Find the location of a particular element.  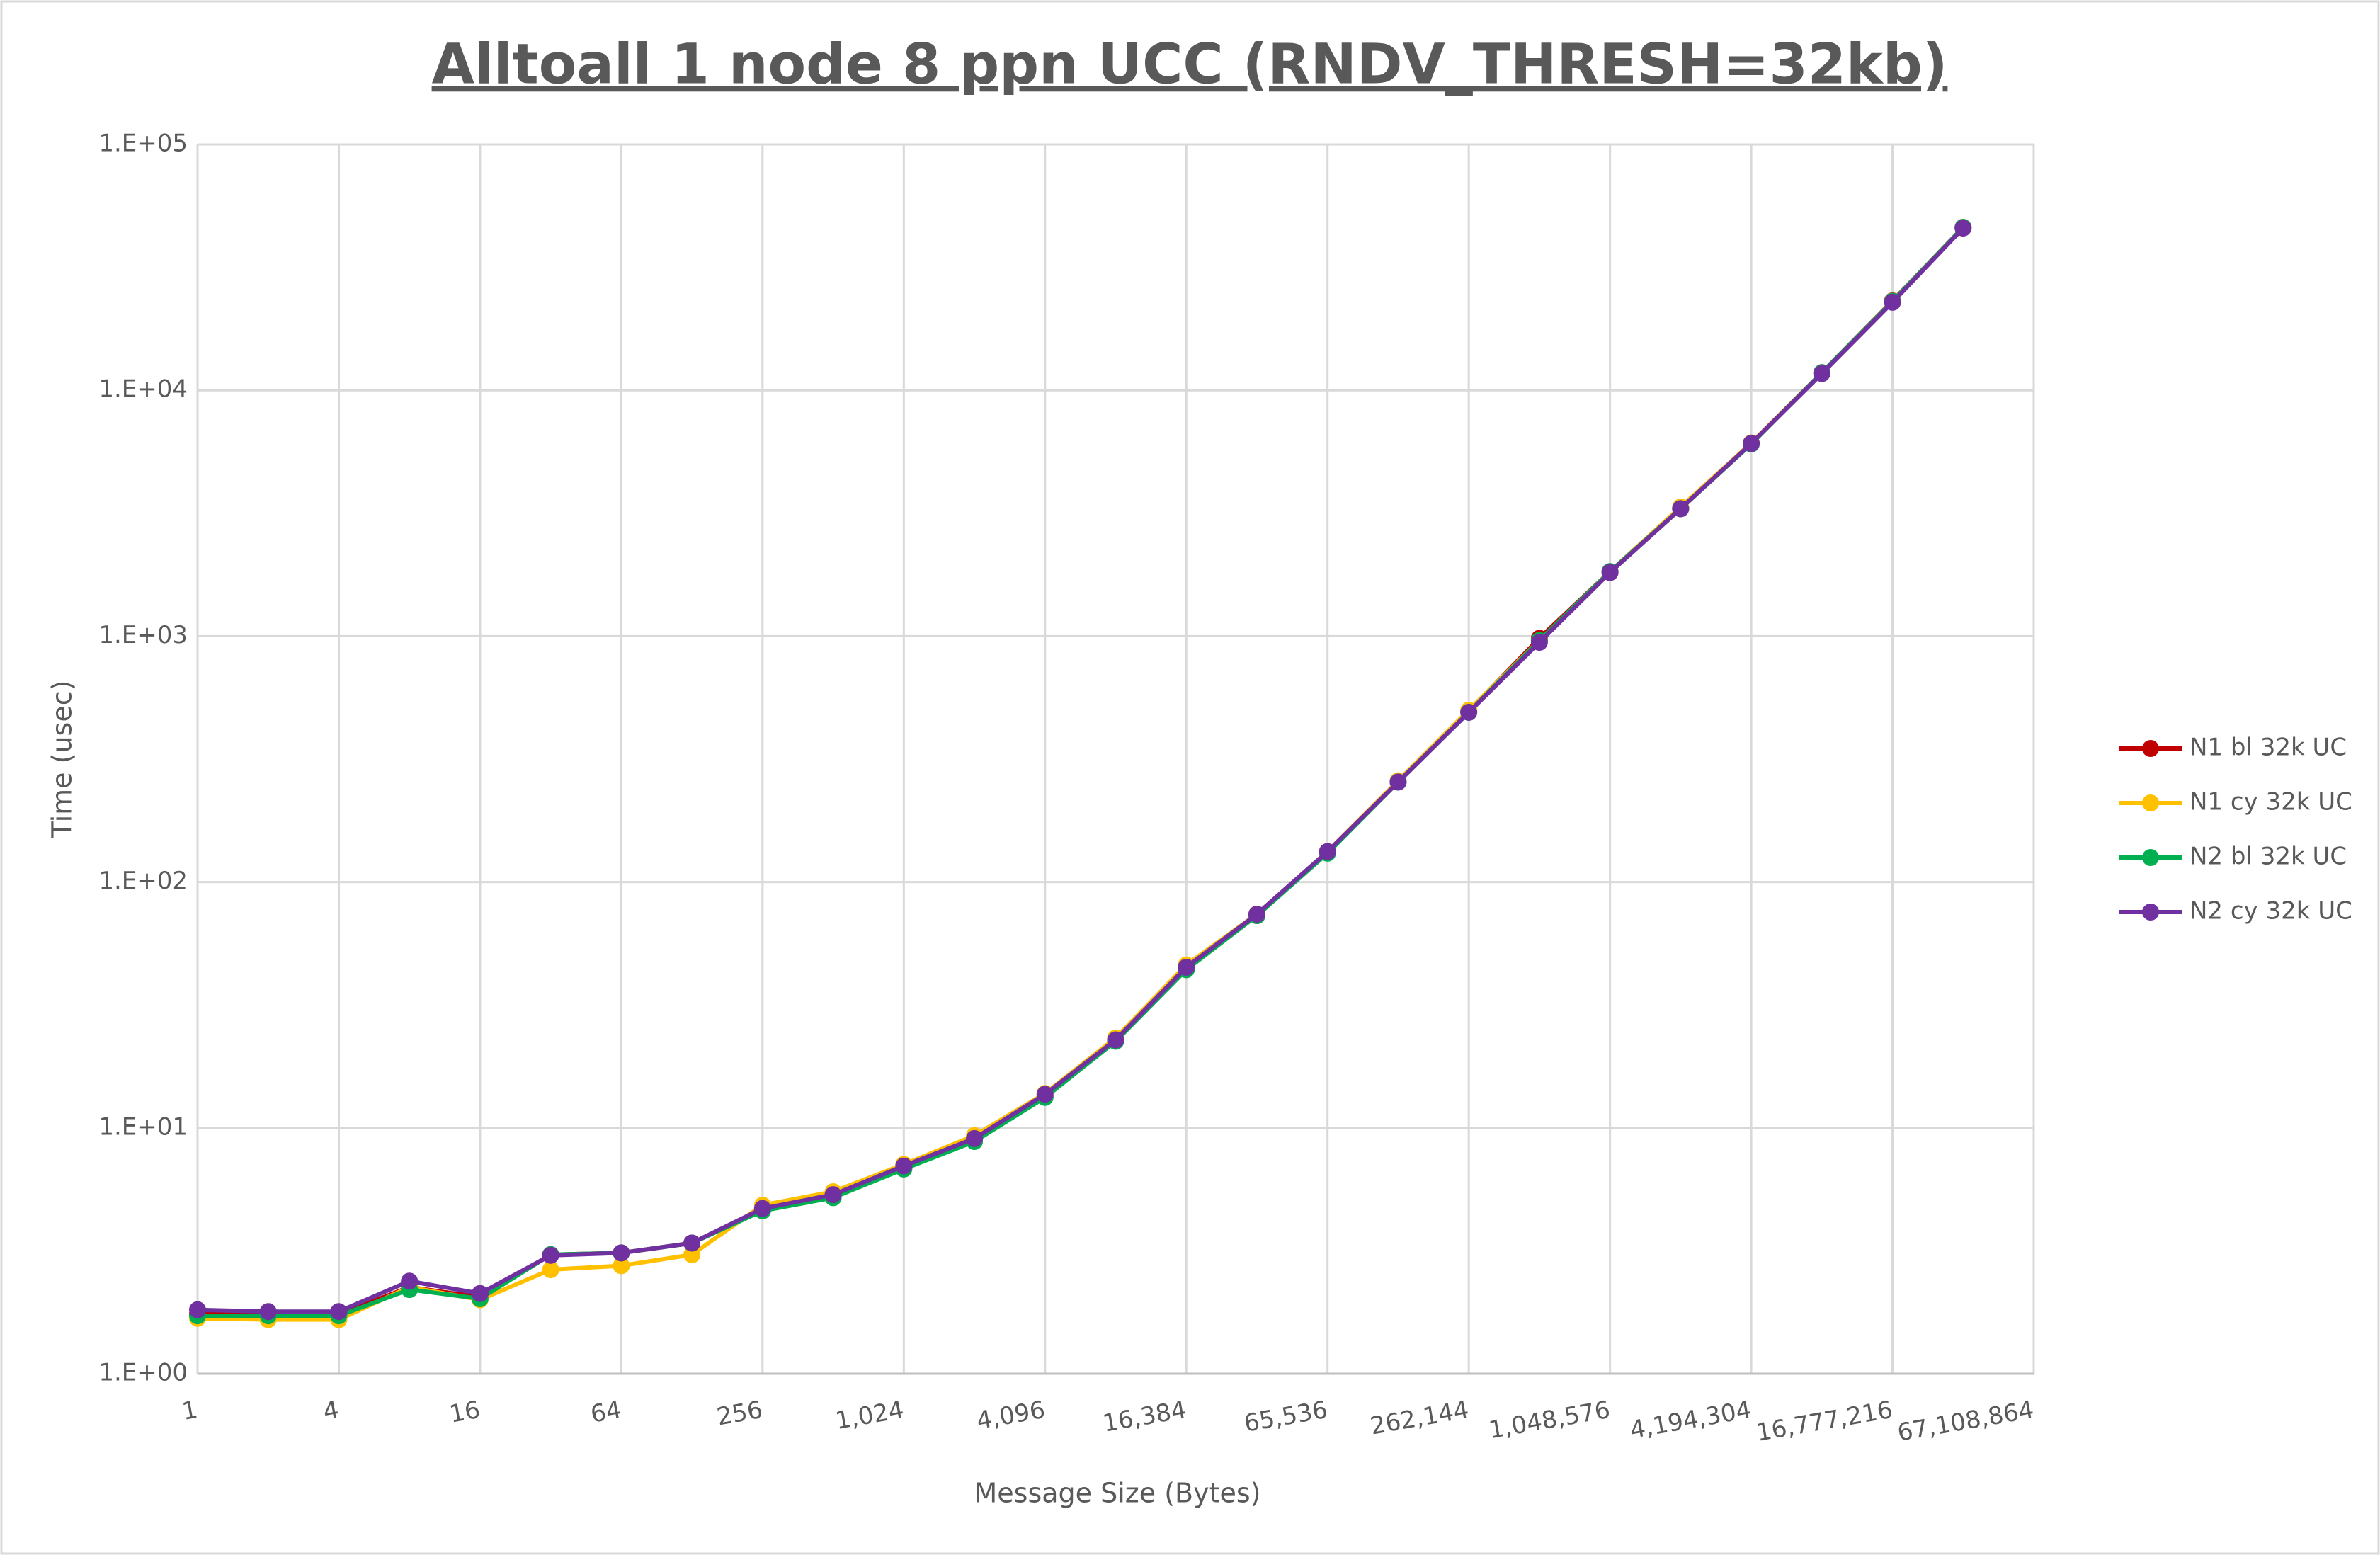

legend-label: N1 bl 32k UC is located at coordinates (2268, 748).